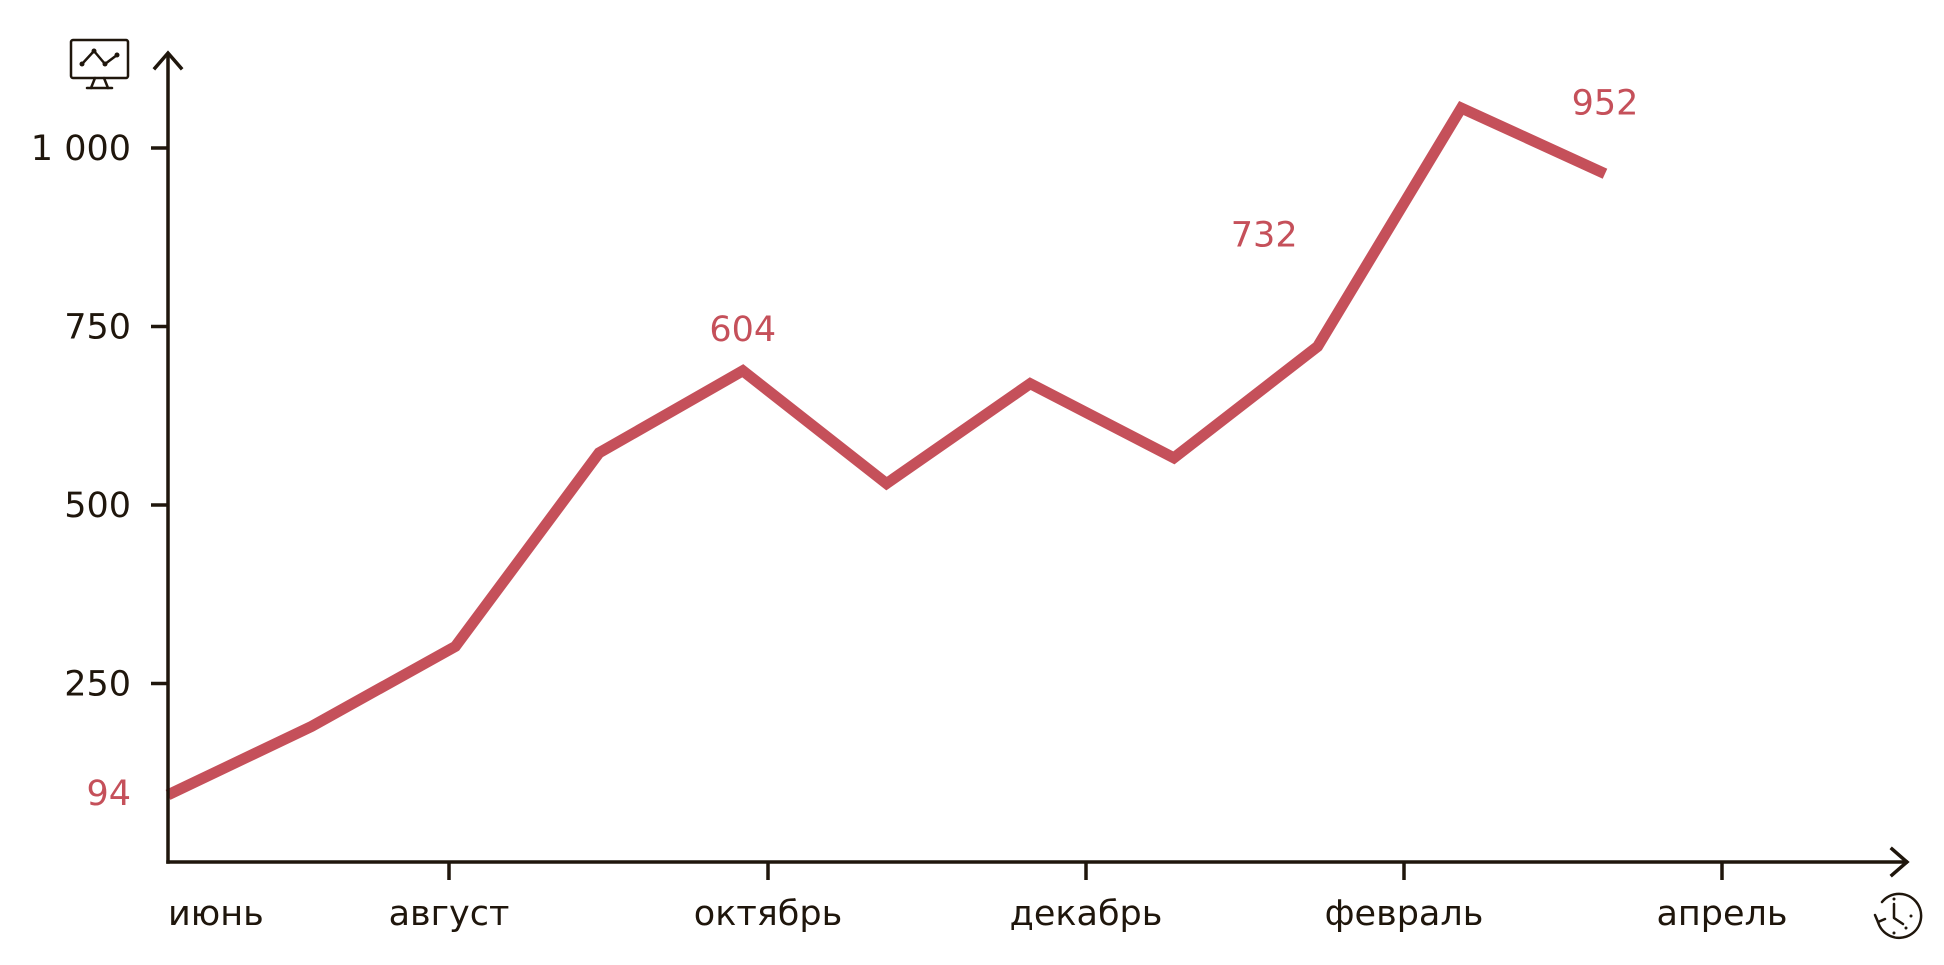 The width and height of the screenshot is (1944, 965). What do you see at coordinates (1404, 914) in the screenshot?
I see `x-tick-label: февраль` at bounding box center [1404, 914].